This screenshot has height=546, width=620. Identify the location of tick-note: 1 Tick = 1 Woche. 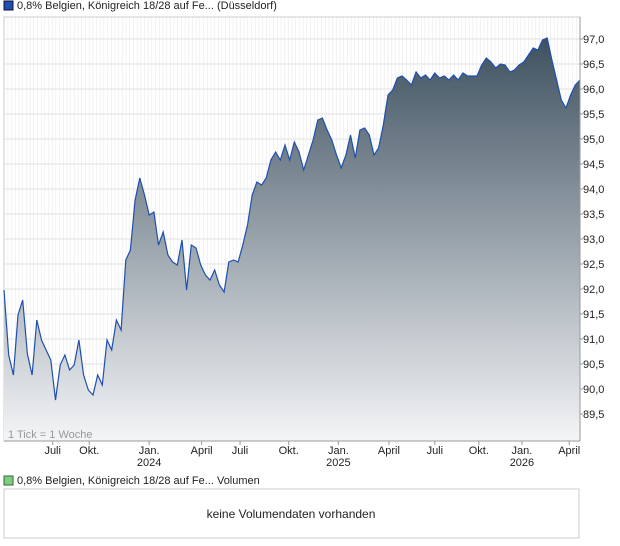
(50, 435).